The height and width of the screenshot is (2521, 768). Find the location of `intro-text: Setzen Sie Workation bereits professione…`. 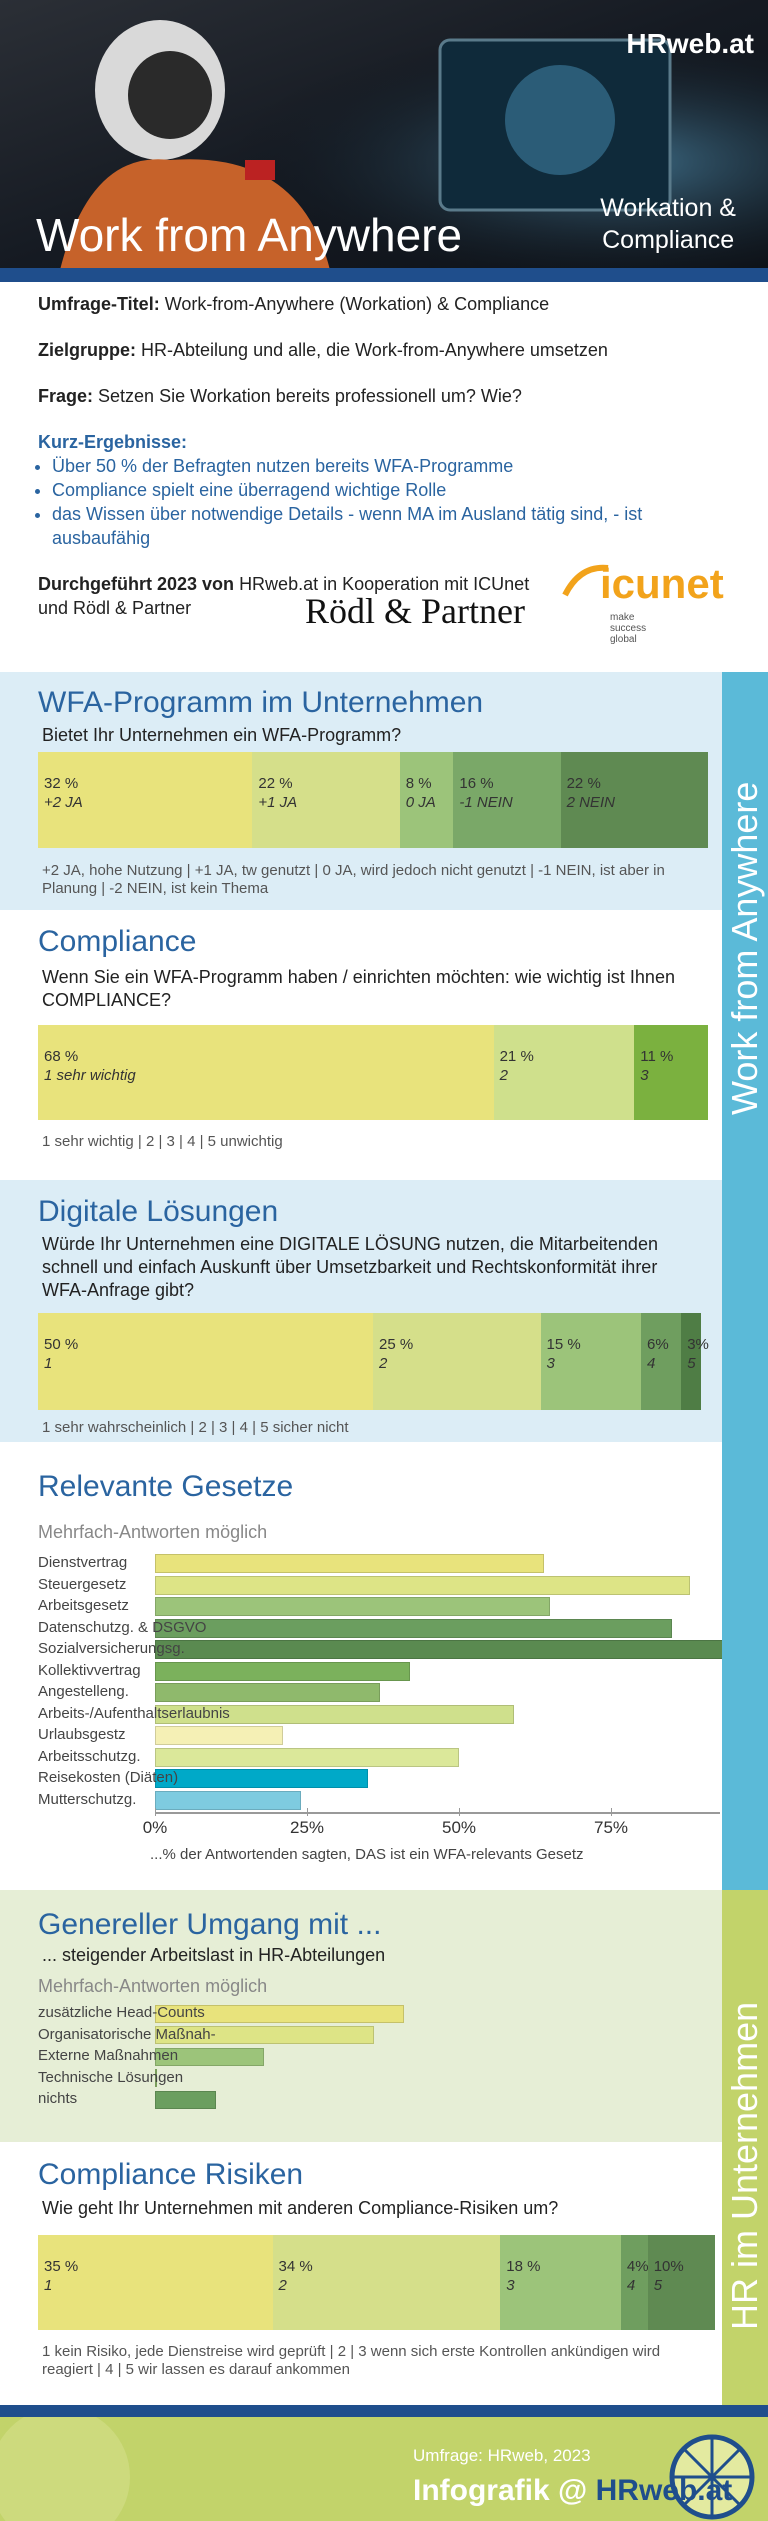

intro-text: Setzen Sie Workation bereits professione… is located at coordinates (310, 396).